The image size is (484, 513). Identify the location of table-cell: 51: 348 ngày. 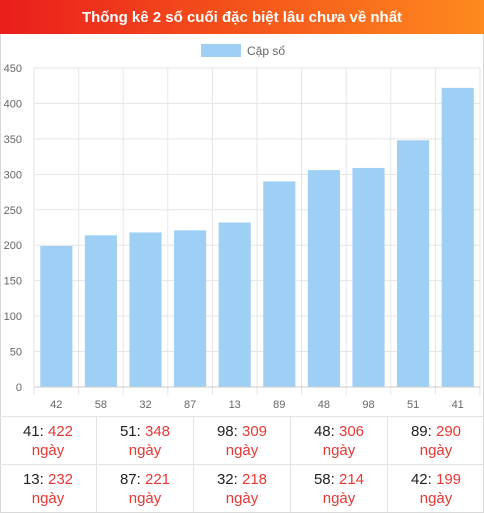
(145, 440).